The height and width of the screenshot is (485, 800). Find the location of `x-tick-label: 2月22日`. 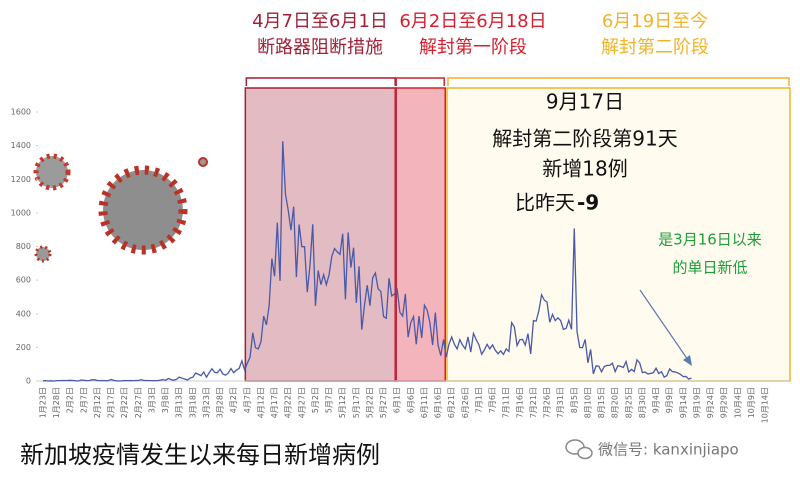

x-tick-label: 2月22日 is located at coordinates (124, 402).